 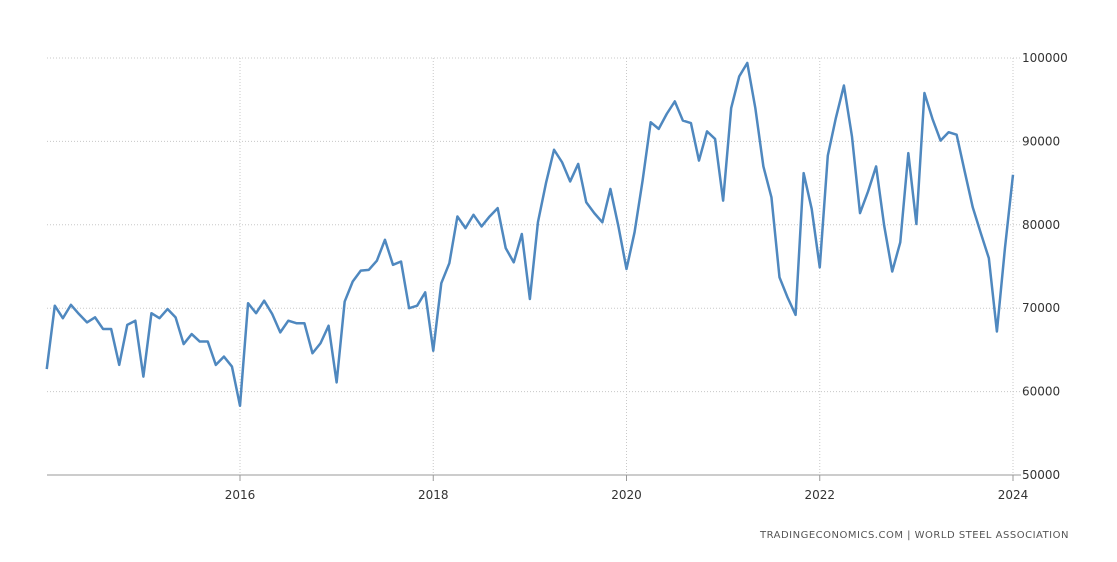 What do you see at coordinates (240, 495) in the screenshot?
I see `x-tick-label: 2016` at bounding box center [240, 495].